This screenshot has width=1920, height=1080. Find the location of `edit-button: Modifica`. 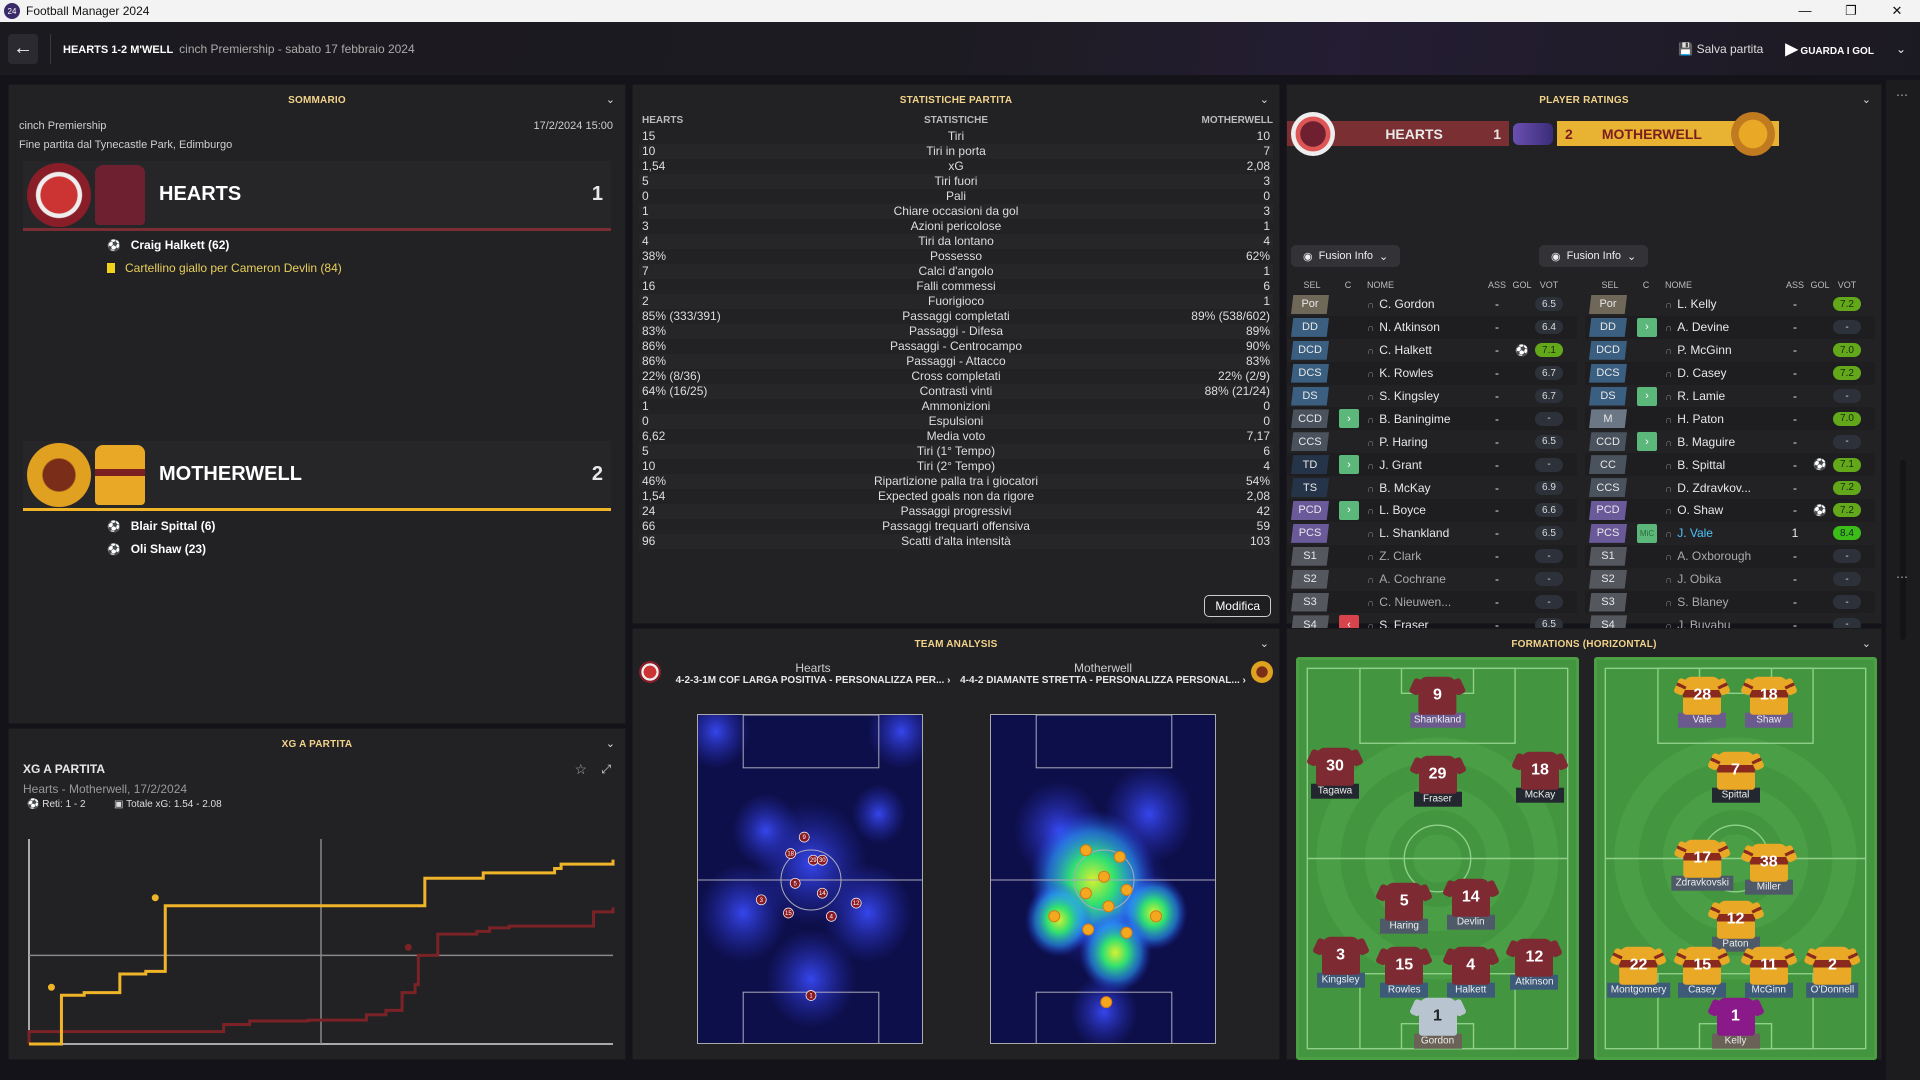

edit-button: Modifica is located at coordinates (1237, 606).